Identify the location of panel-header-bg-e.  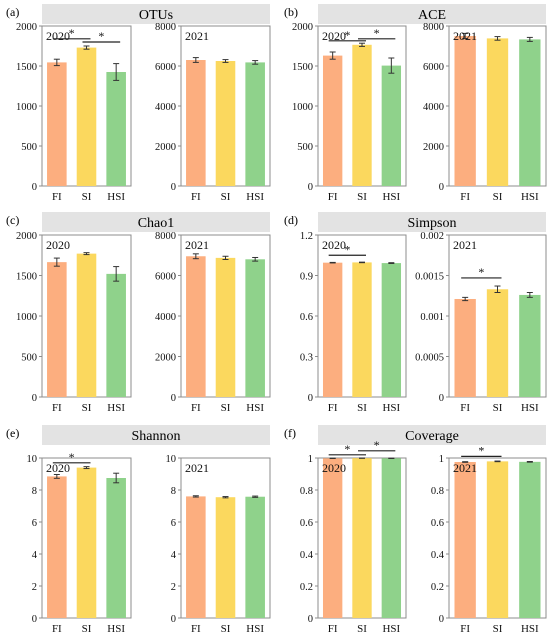
(156, 435).